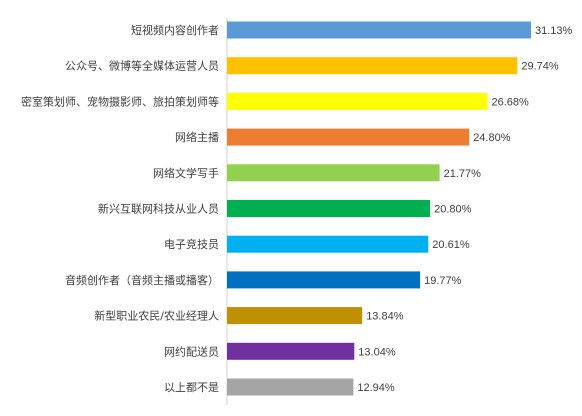 The height and width of the screenshot is (416, 582). I want to click on value-label: 31.13%, so click(554, 31).